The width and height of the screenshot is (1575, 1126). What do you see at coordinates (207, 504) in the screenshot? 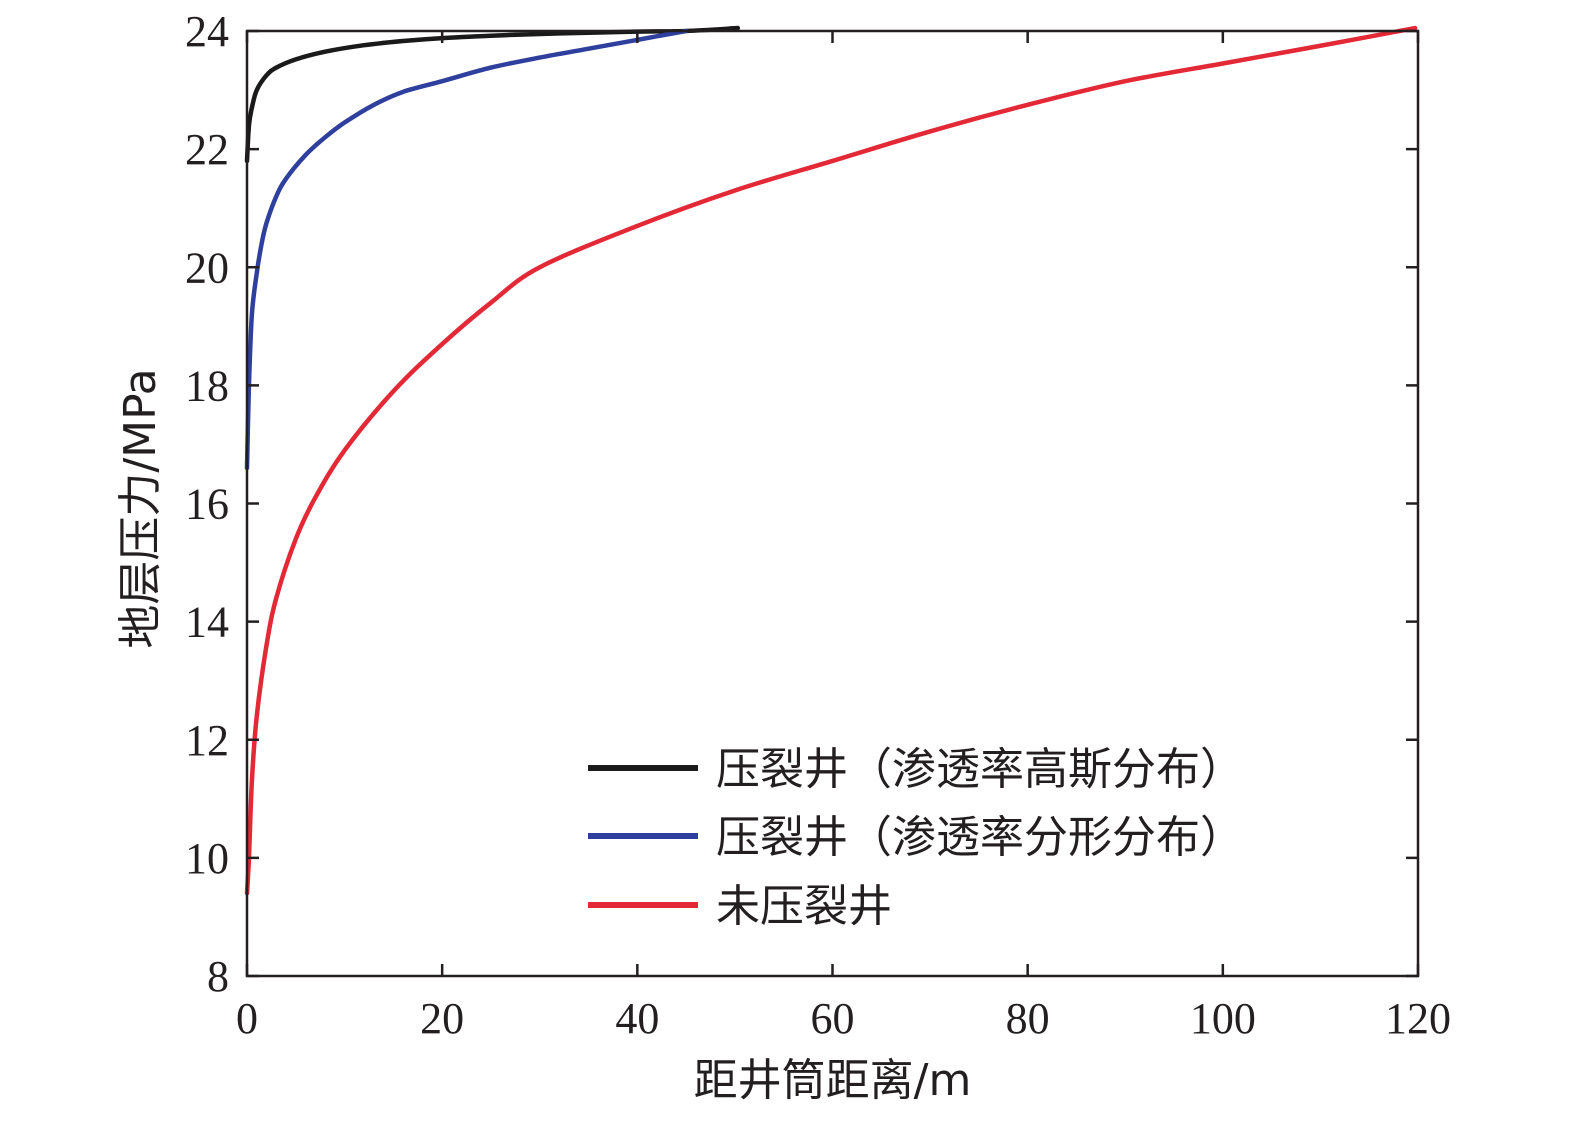
I see `y-tick-label: 16` at bounding box center [207, 504].